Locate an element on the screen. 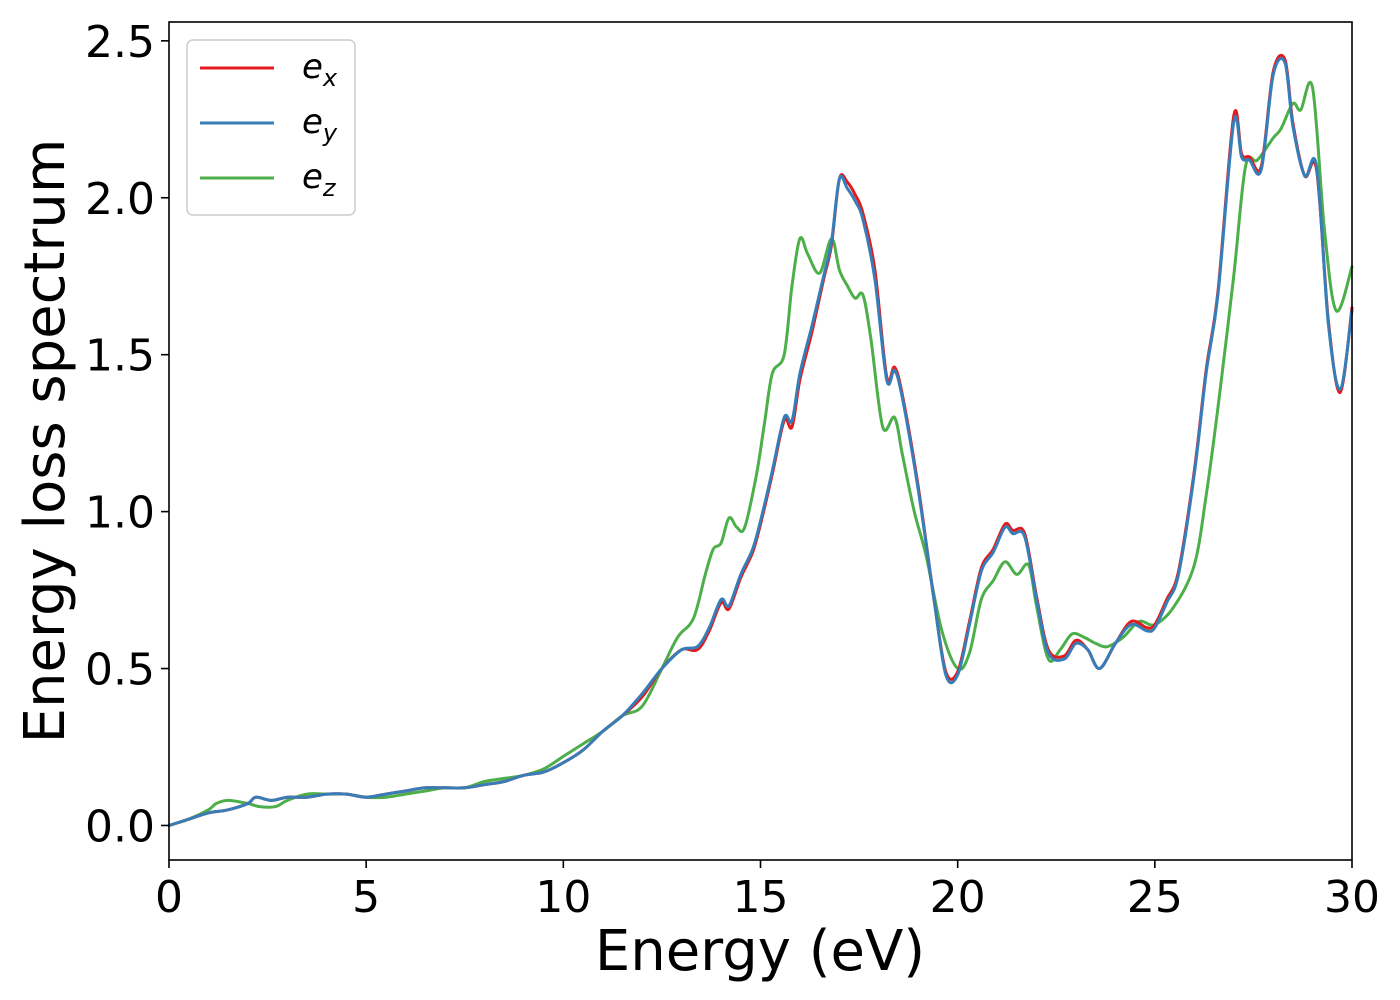 This screenshot has width=1400, height=1000. y-tick-label: 1.5 is located at coordinates (120, 356).